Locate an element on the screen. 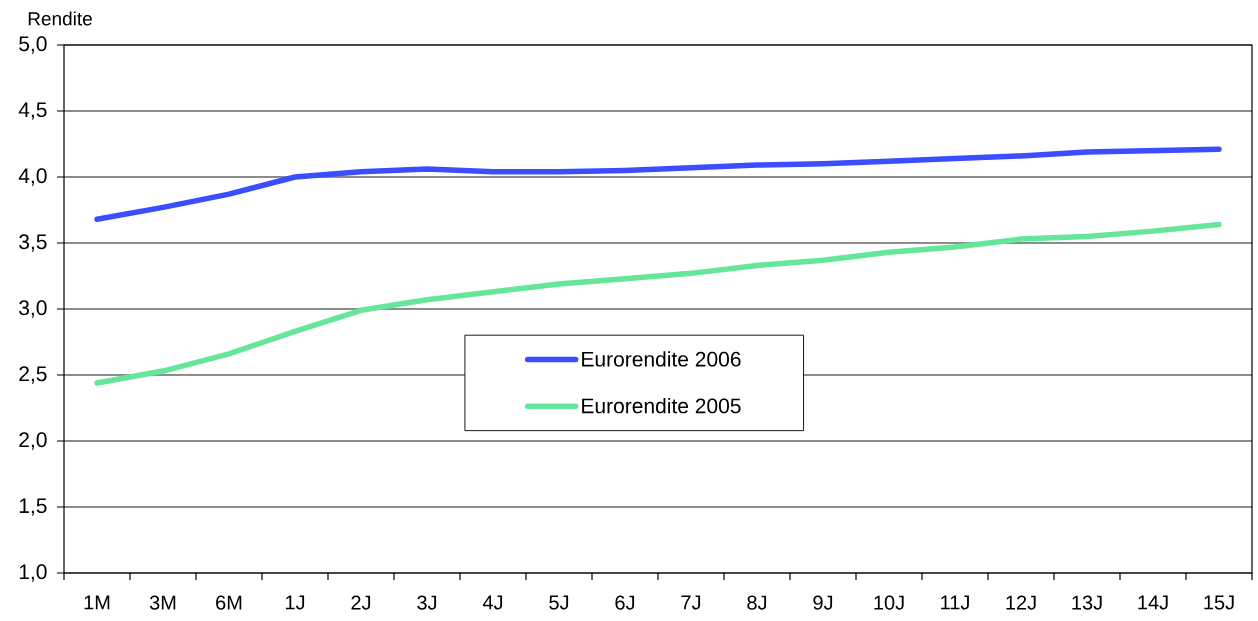 The image size is (1258, 621). x-tick-label: 12J is located at coordinates (1021, 602).